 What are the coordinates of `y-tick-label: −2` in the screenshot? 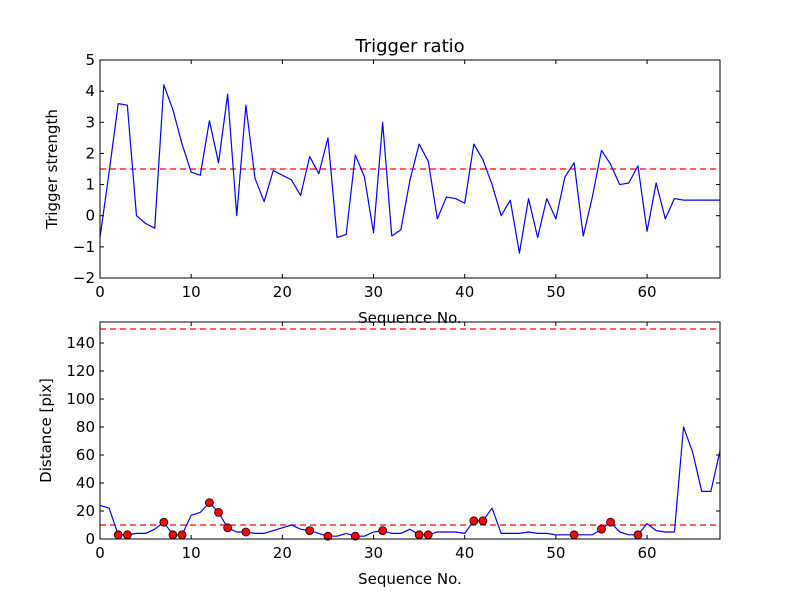 It's located at (84, 278).